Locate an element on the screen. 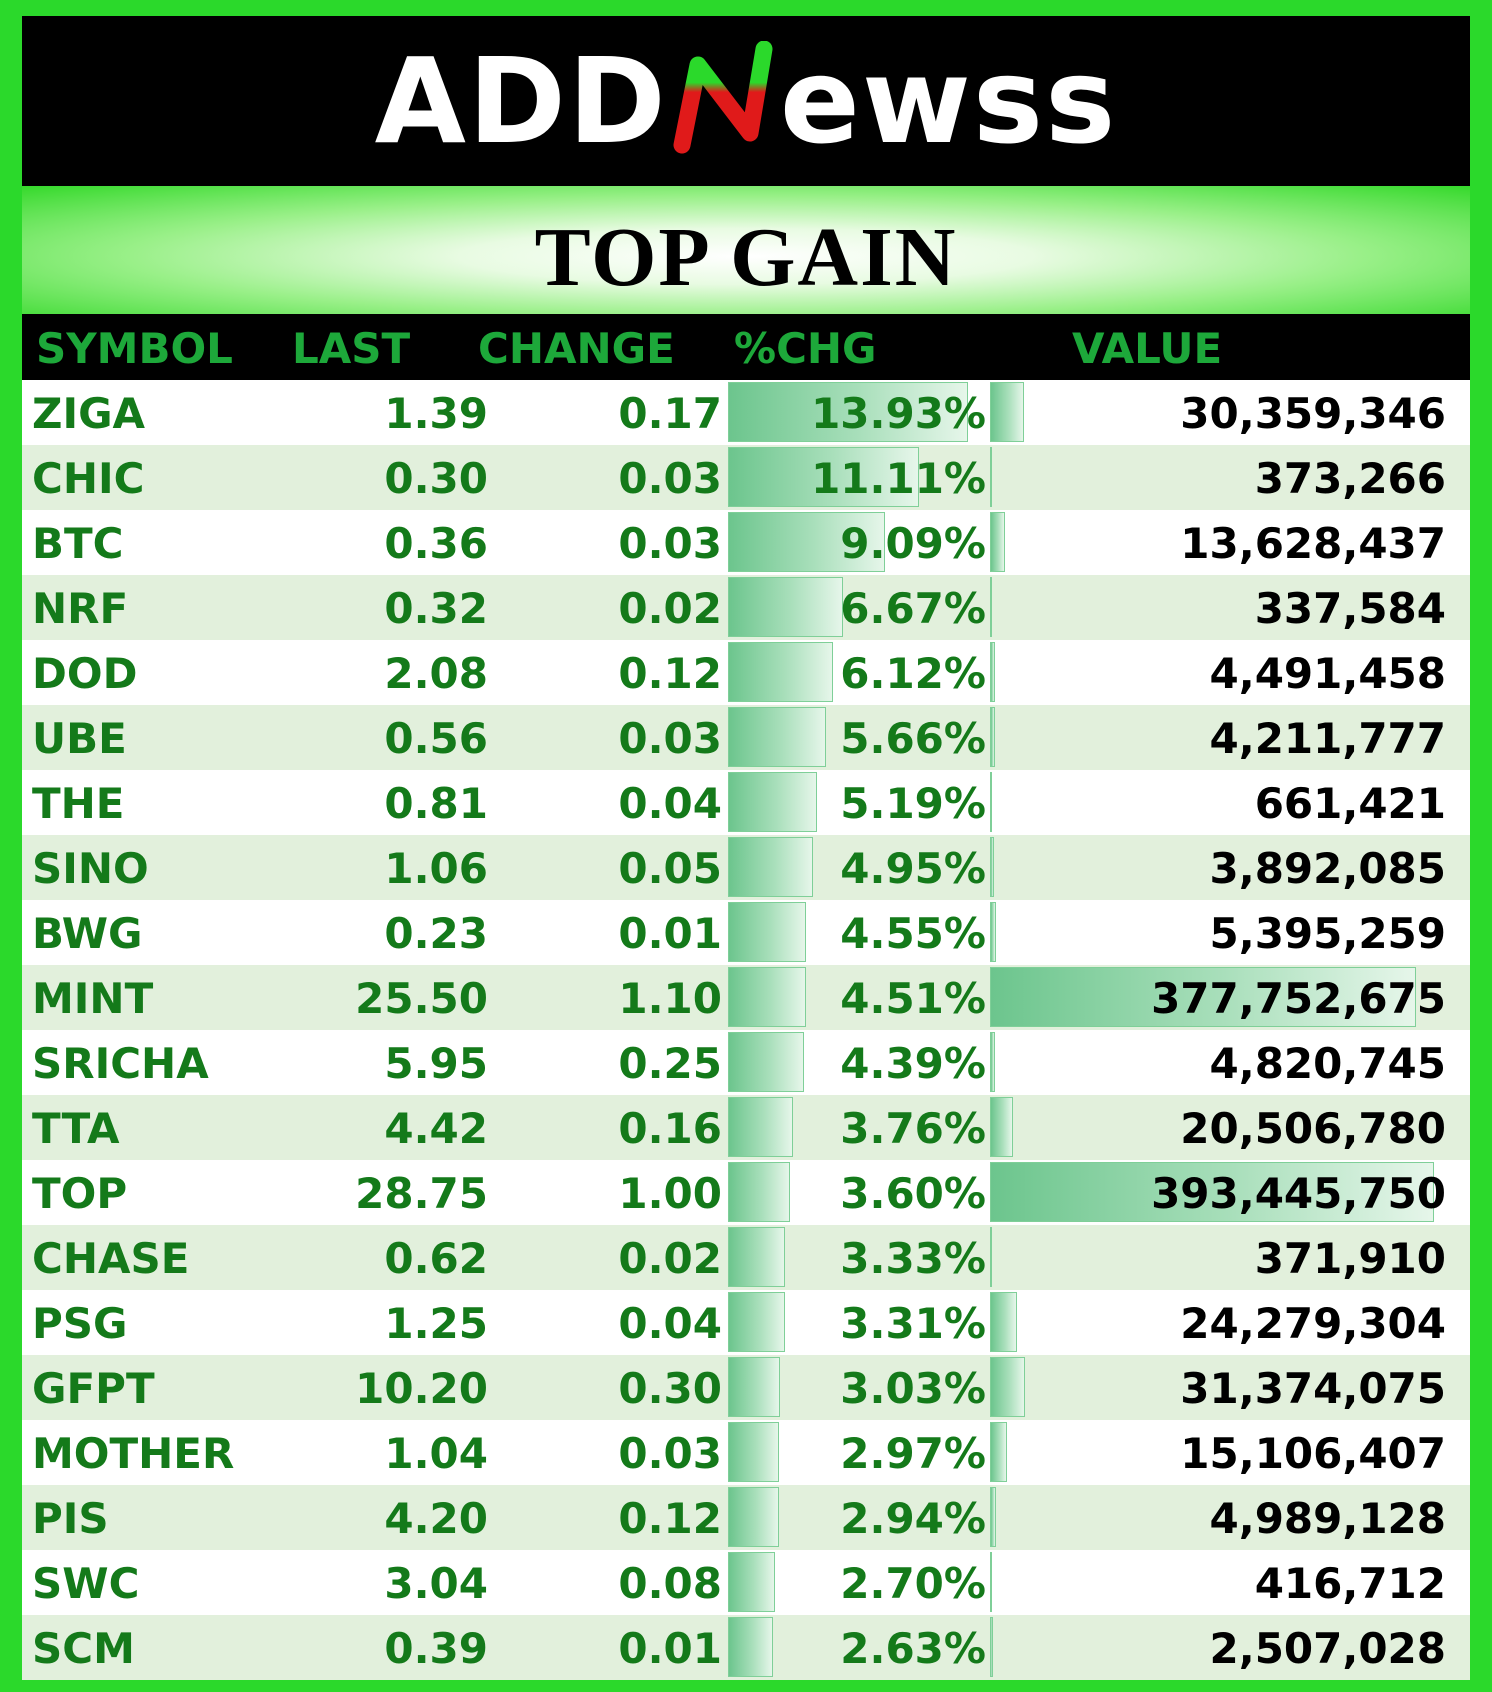 The image size is (1492, 1692). last-price-cell: 1.25 is located at coordinates (436, 1323).